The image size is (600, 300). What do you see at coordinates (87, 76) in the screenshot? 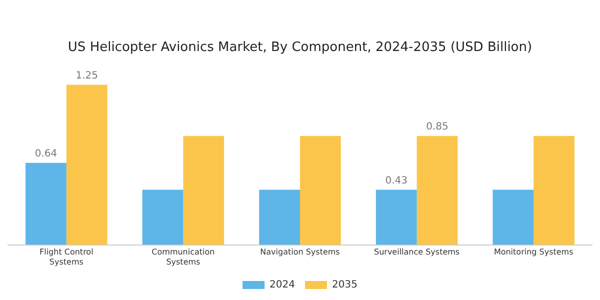
I see `data-label: 1.25` at bounding box center [87, 76].